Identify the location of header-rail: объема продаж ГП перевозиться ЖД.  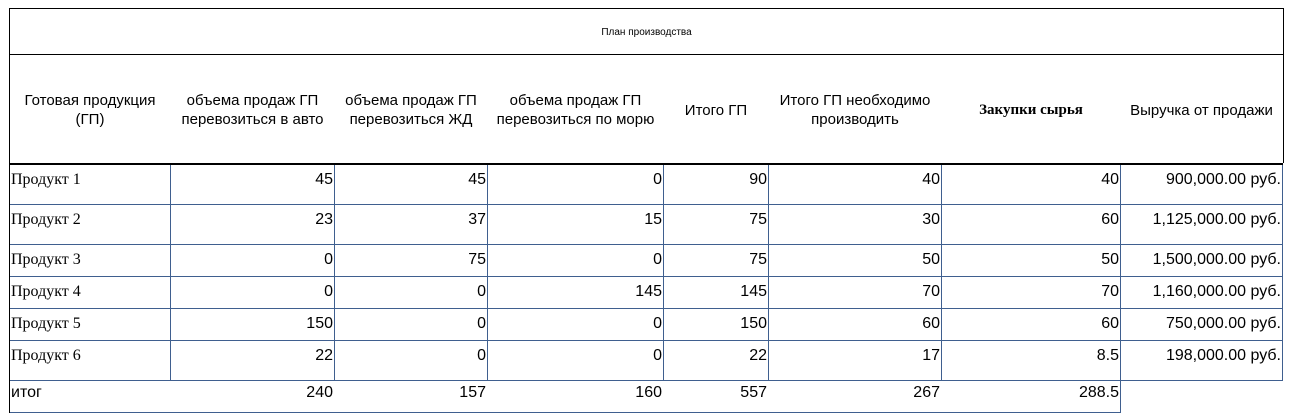
(411, 110).